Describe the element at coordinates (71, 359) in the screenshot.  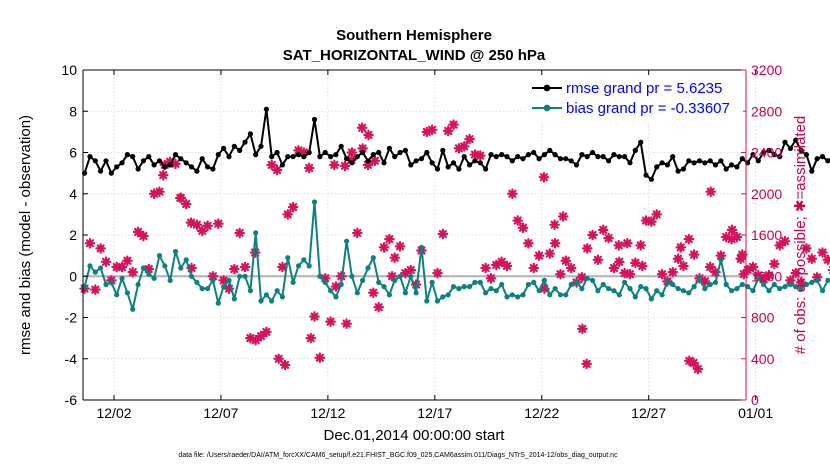
I see `y-tick-label: -4` at that location.